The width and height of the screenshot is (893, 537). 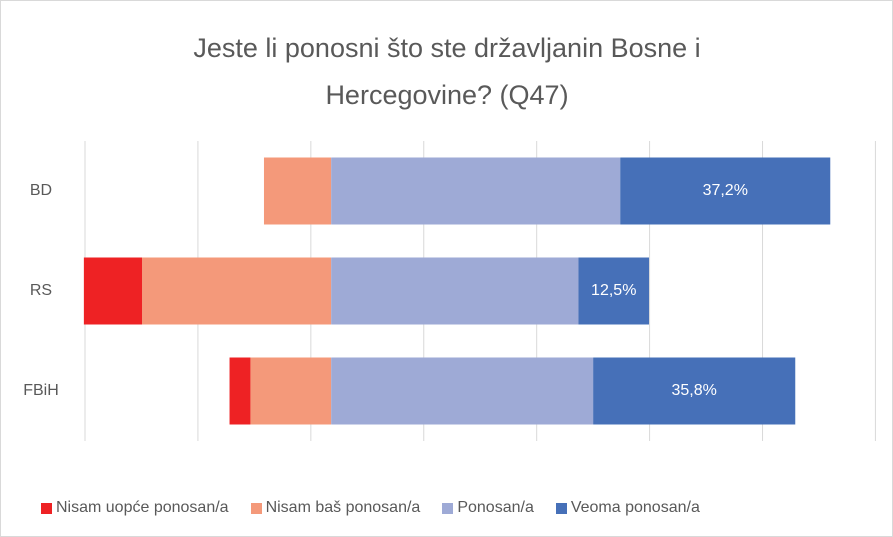 I want to click on y-tick-label: BD, so click(x=41, y=190).